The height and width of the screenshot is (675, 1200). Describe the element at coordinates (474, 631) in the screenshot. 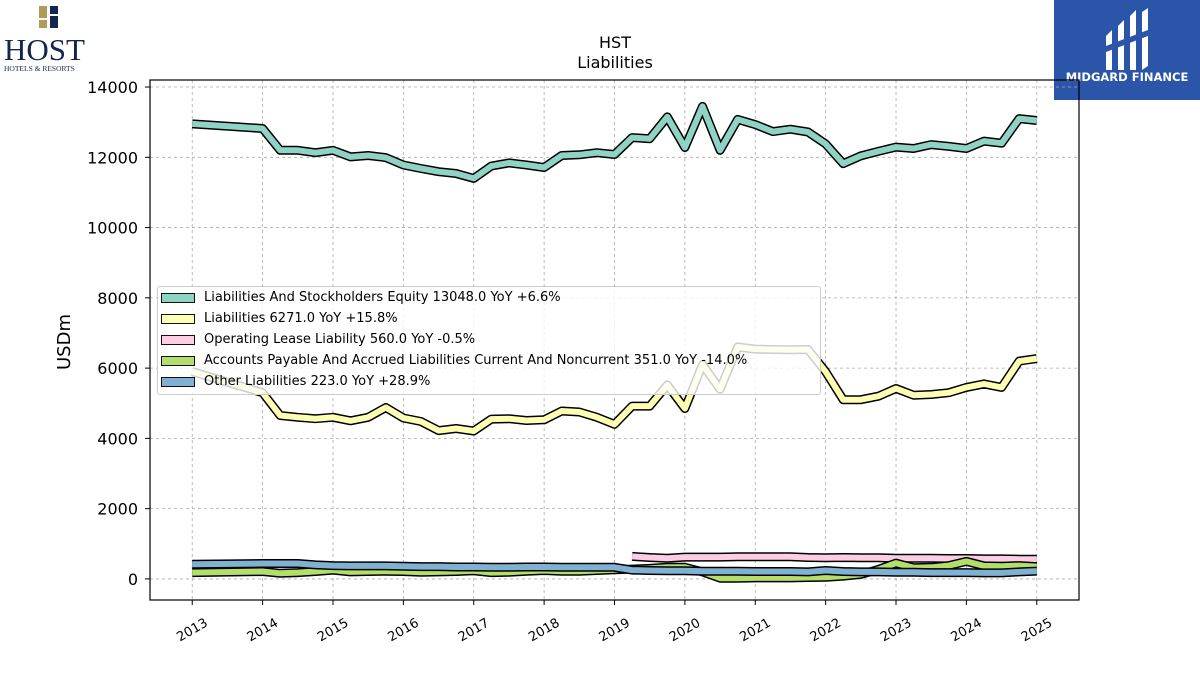

I see `x-tick-label: 2017` at that location.